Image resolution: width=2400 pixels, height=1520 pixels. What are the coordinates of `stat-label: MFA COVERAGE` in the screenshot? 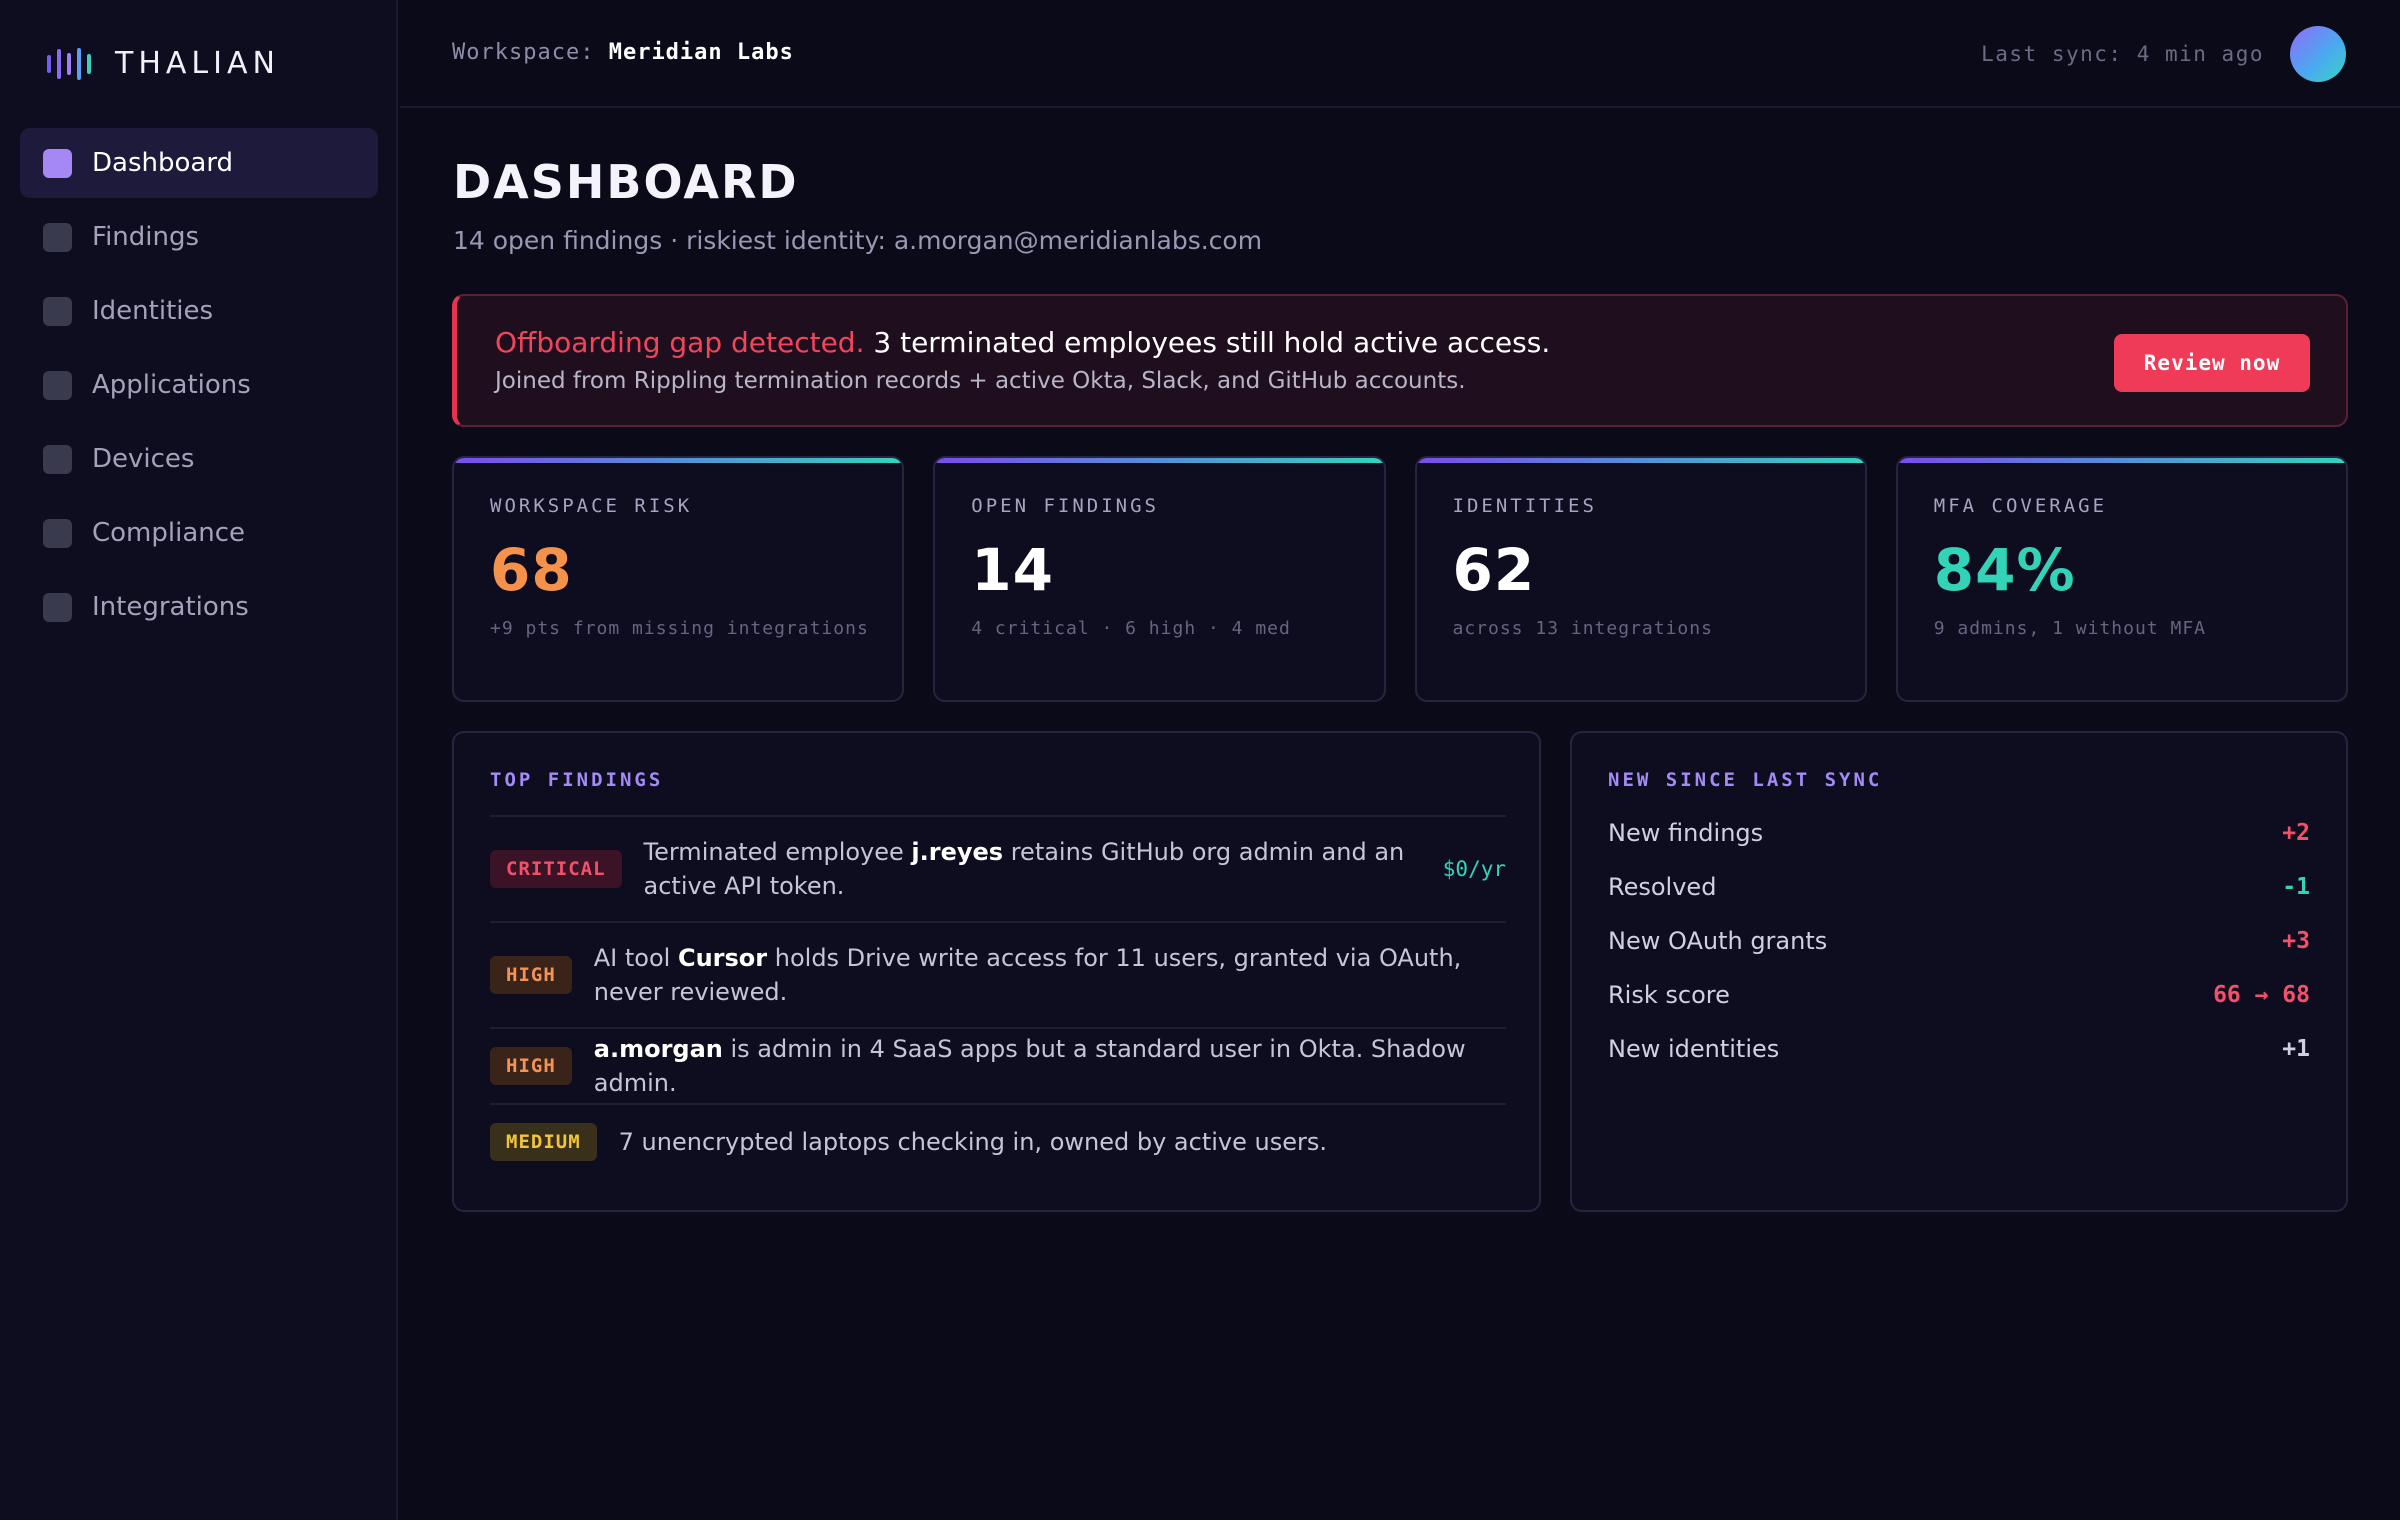 It's located at (2020, 506).